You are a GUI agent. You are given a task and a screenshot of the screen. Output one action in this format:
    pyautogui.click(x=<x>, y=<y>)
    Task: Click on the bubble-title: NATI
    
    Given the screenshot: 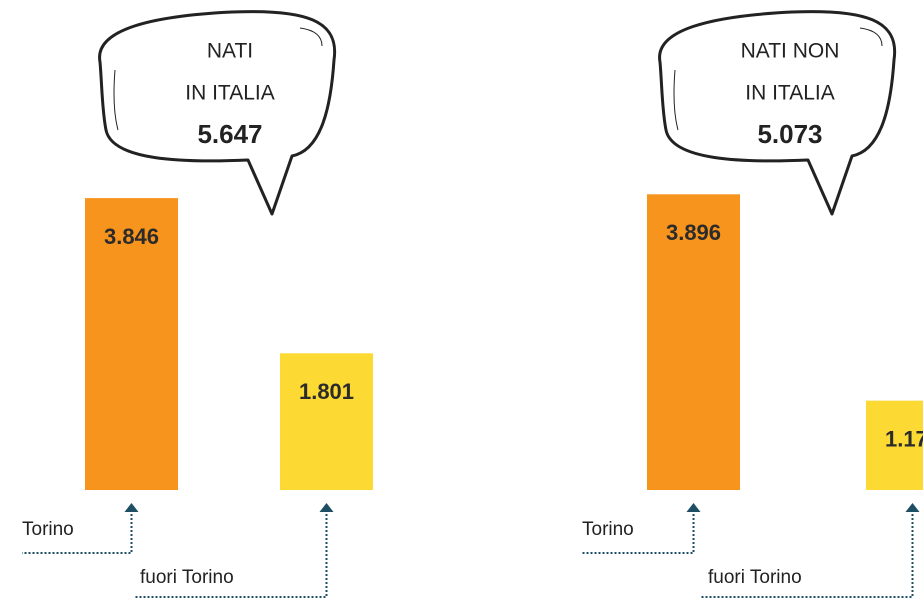 What is the action you would take?
    pyautogui.click(x=230, y=51)
    